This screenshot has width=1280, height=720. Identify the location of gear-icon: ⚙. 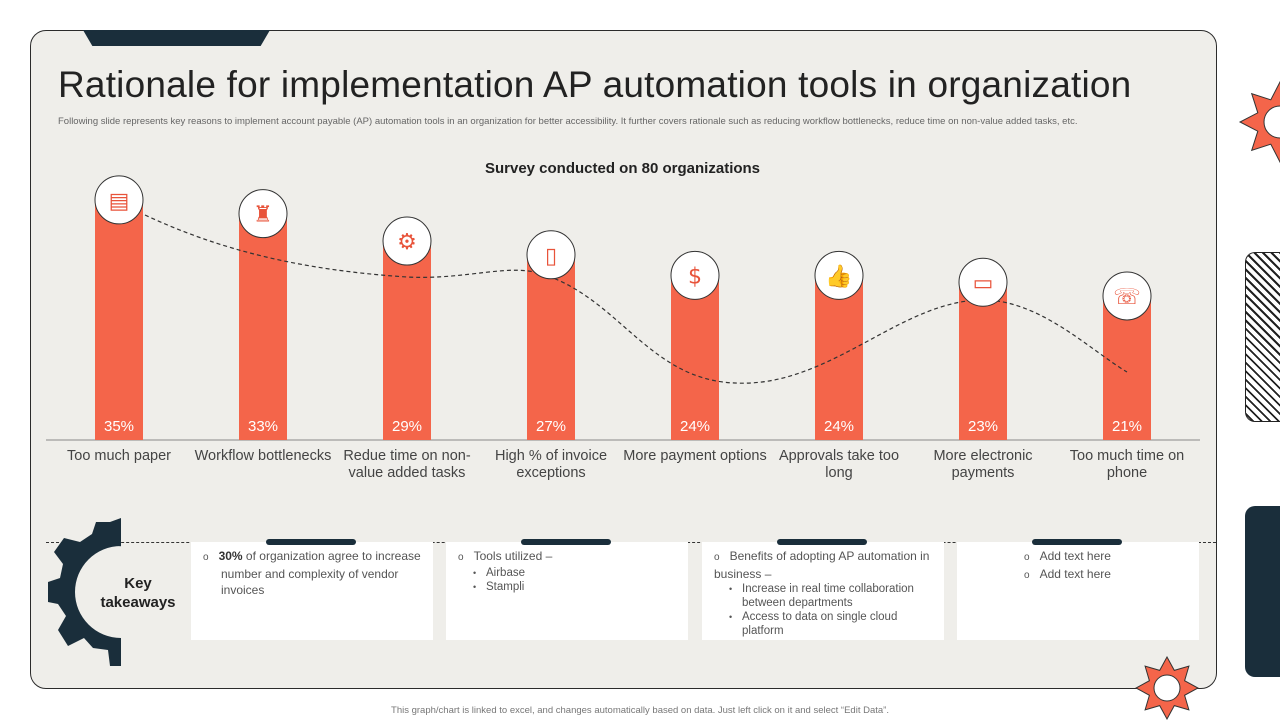
(407, 241).